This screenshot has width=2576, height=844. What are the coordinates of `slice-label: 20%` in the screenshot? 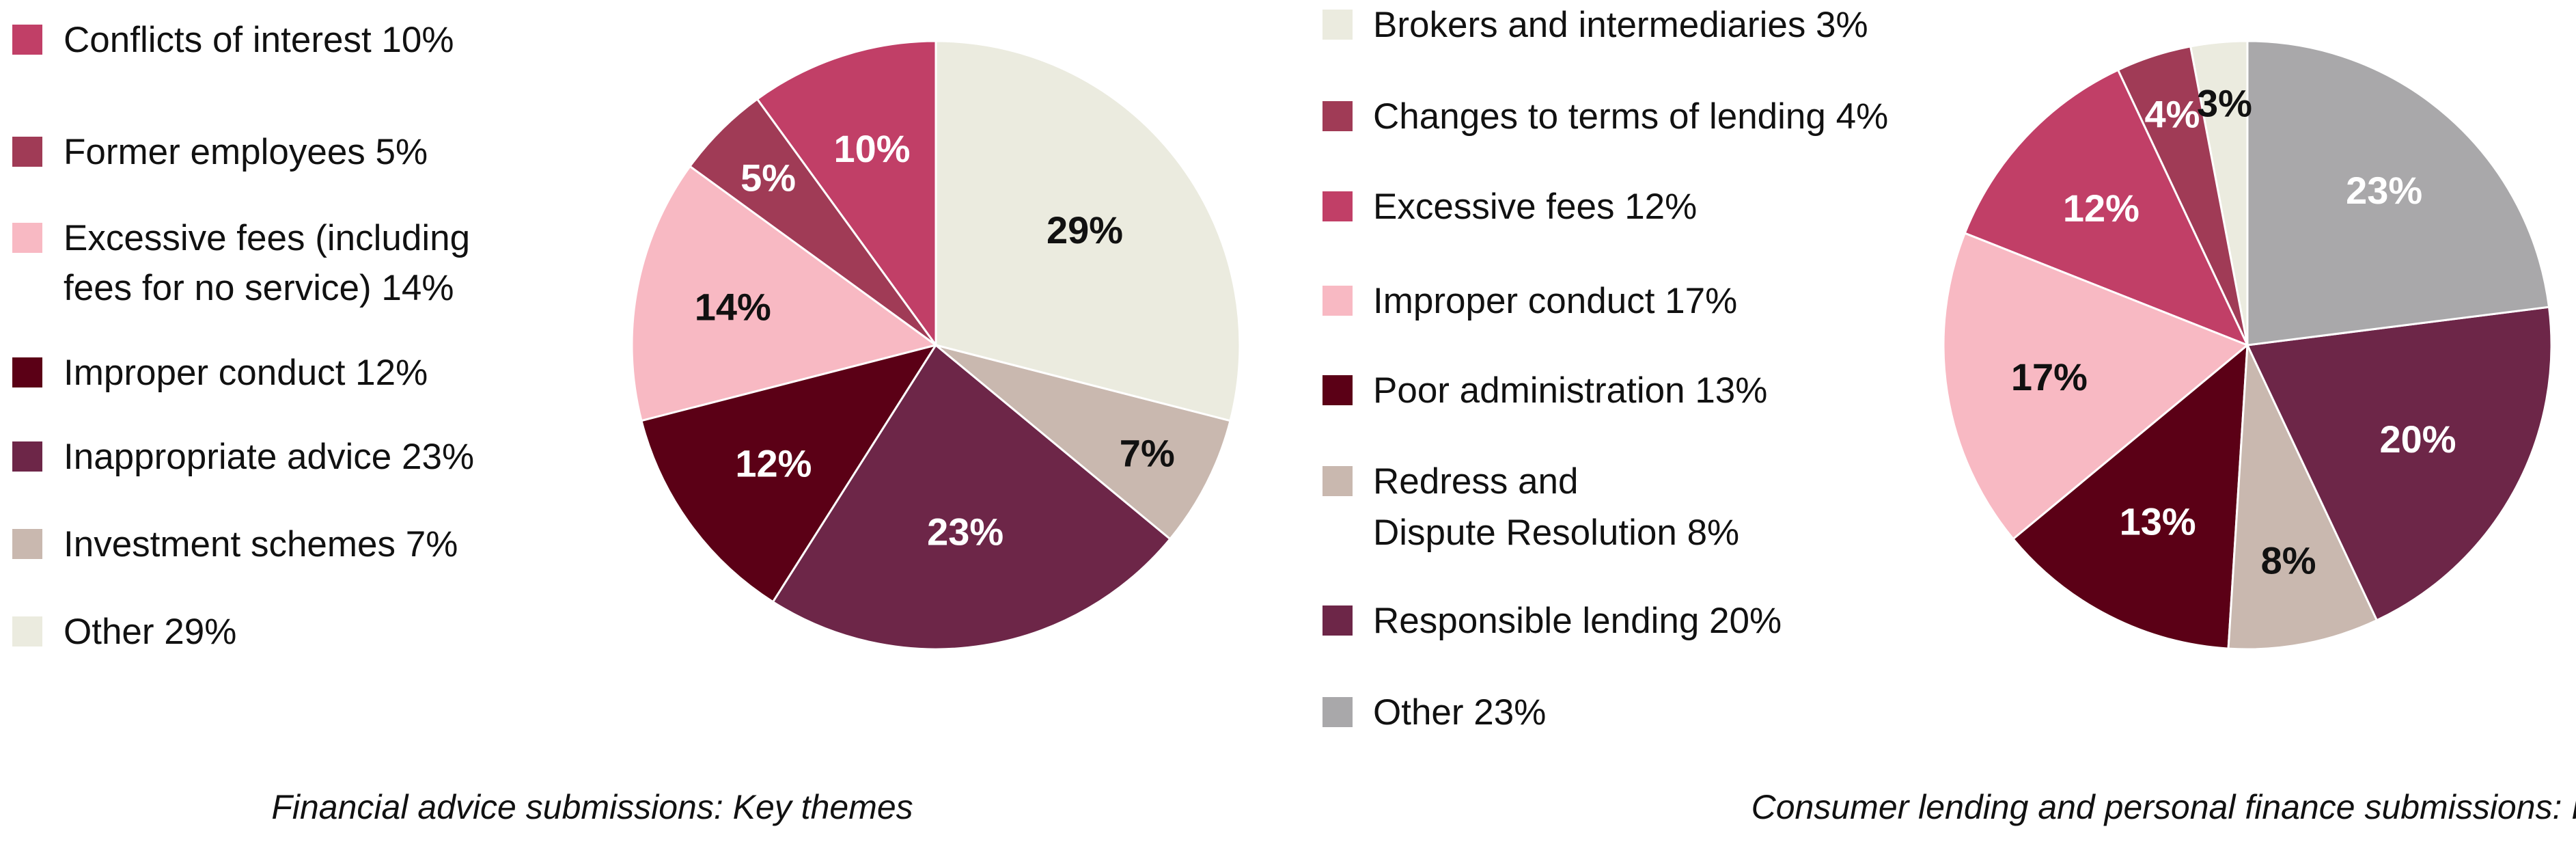 It's located at (2418, 440).